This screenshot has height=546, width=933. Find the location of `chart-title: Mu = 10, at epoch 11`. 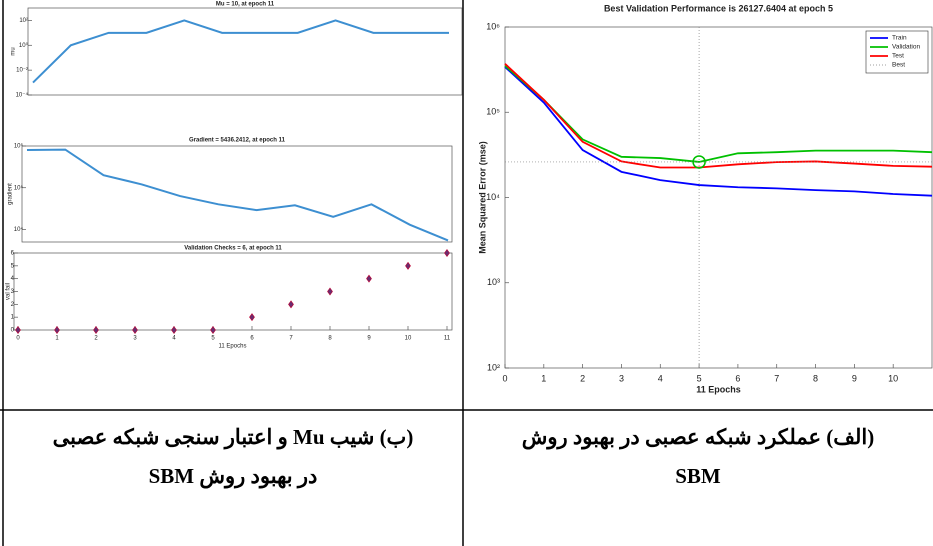

chart-title: Mu = 10, at epoch 11 is located at coordinates (245, 5).